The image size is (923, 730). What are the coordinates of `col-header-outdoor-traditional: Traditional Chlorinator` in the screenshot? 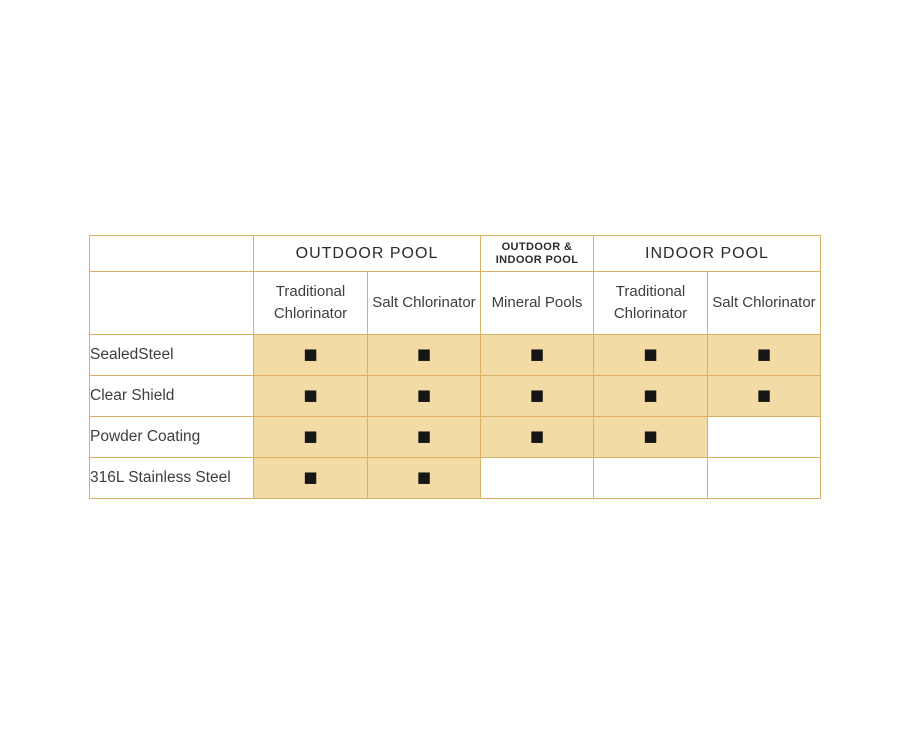 It's located at (310, 303).